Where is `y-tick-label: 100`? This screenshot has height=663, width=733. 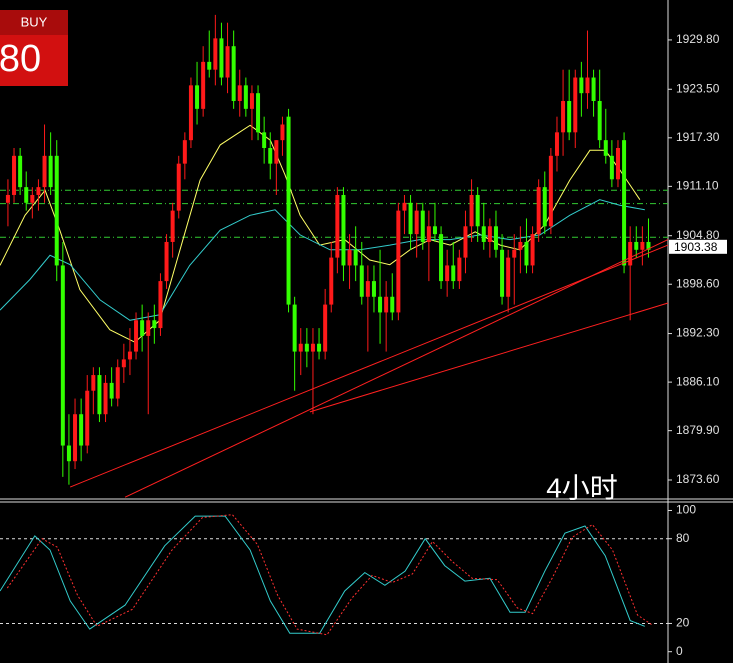 y-tick-label: 100 is located at coordinates (686, 510).